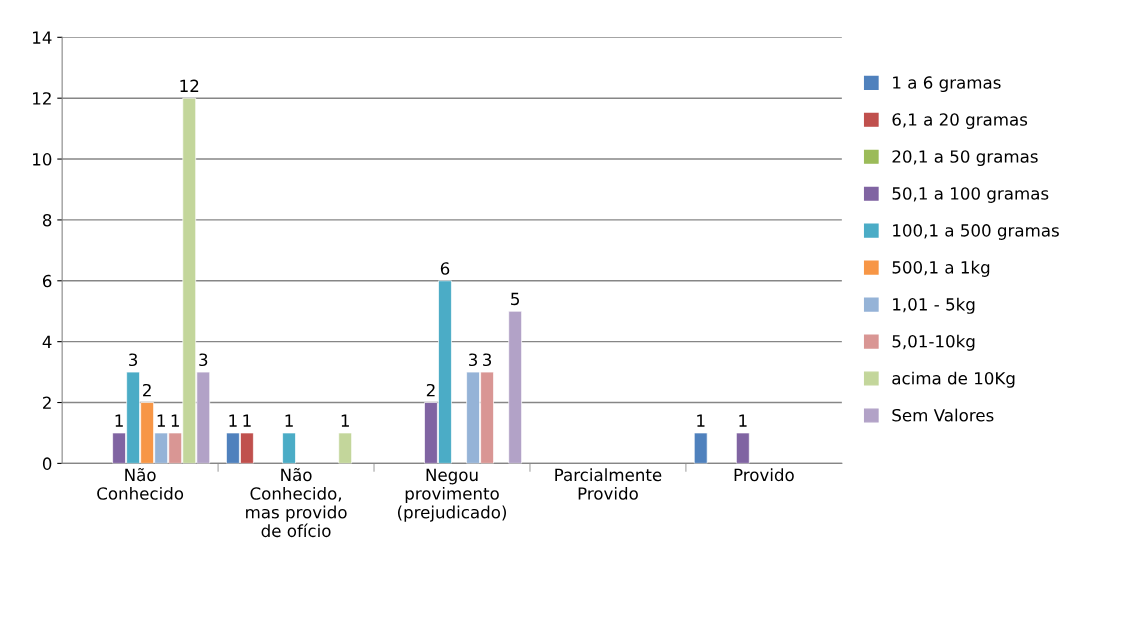 The width and height of the screenshot is (1130, 622). Describe the element at coordinates (296, 502) in the screenshot. I see `x-tick-label: Não Conhecido, mas provido de ofício` at that location.